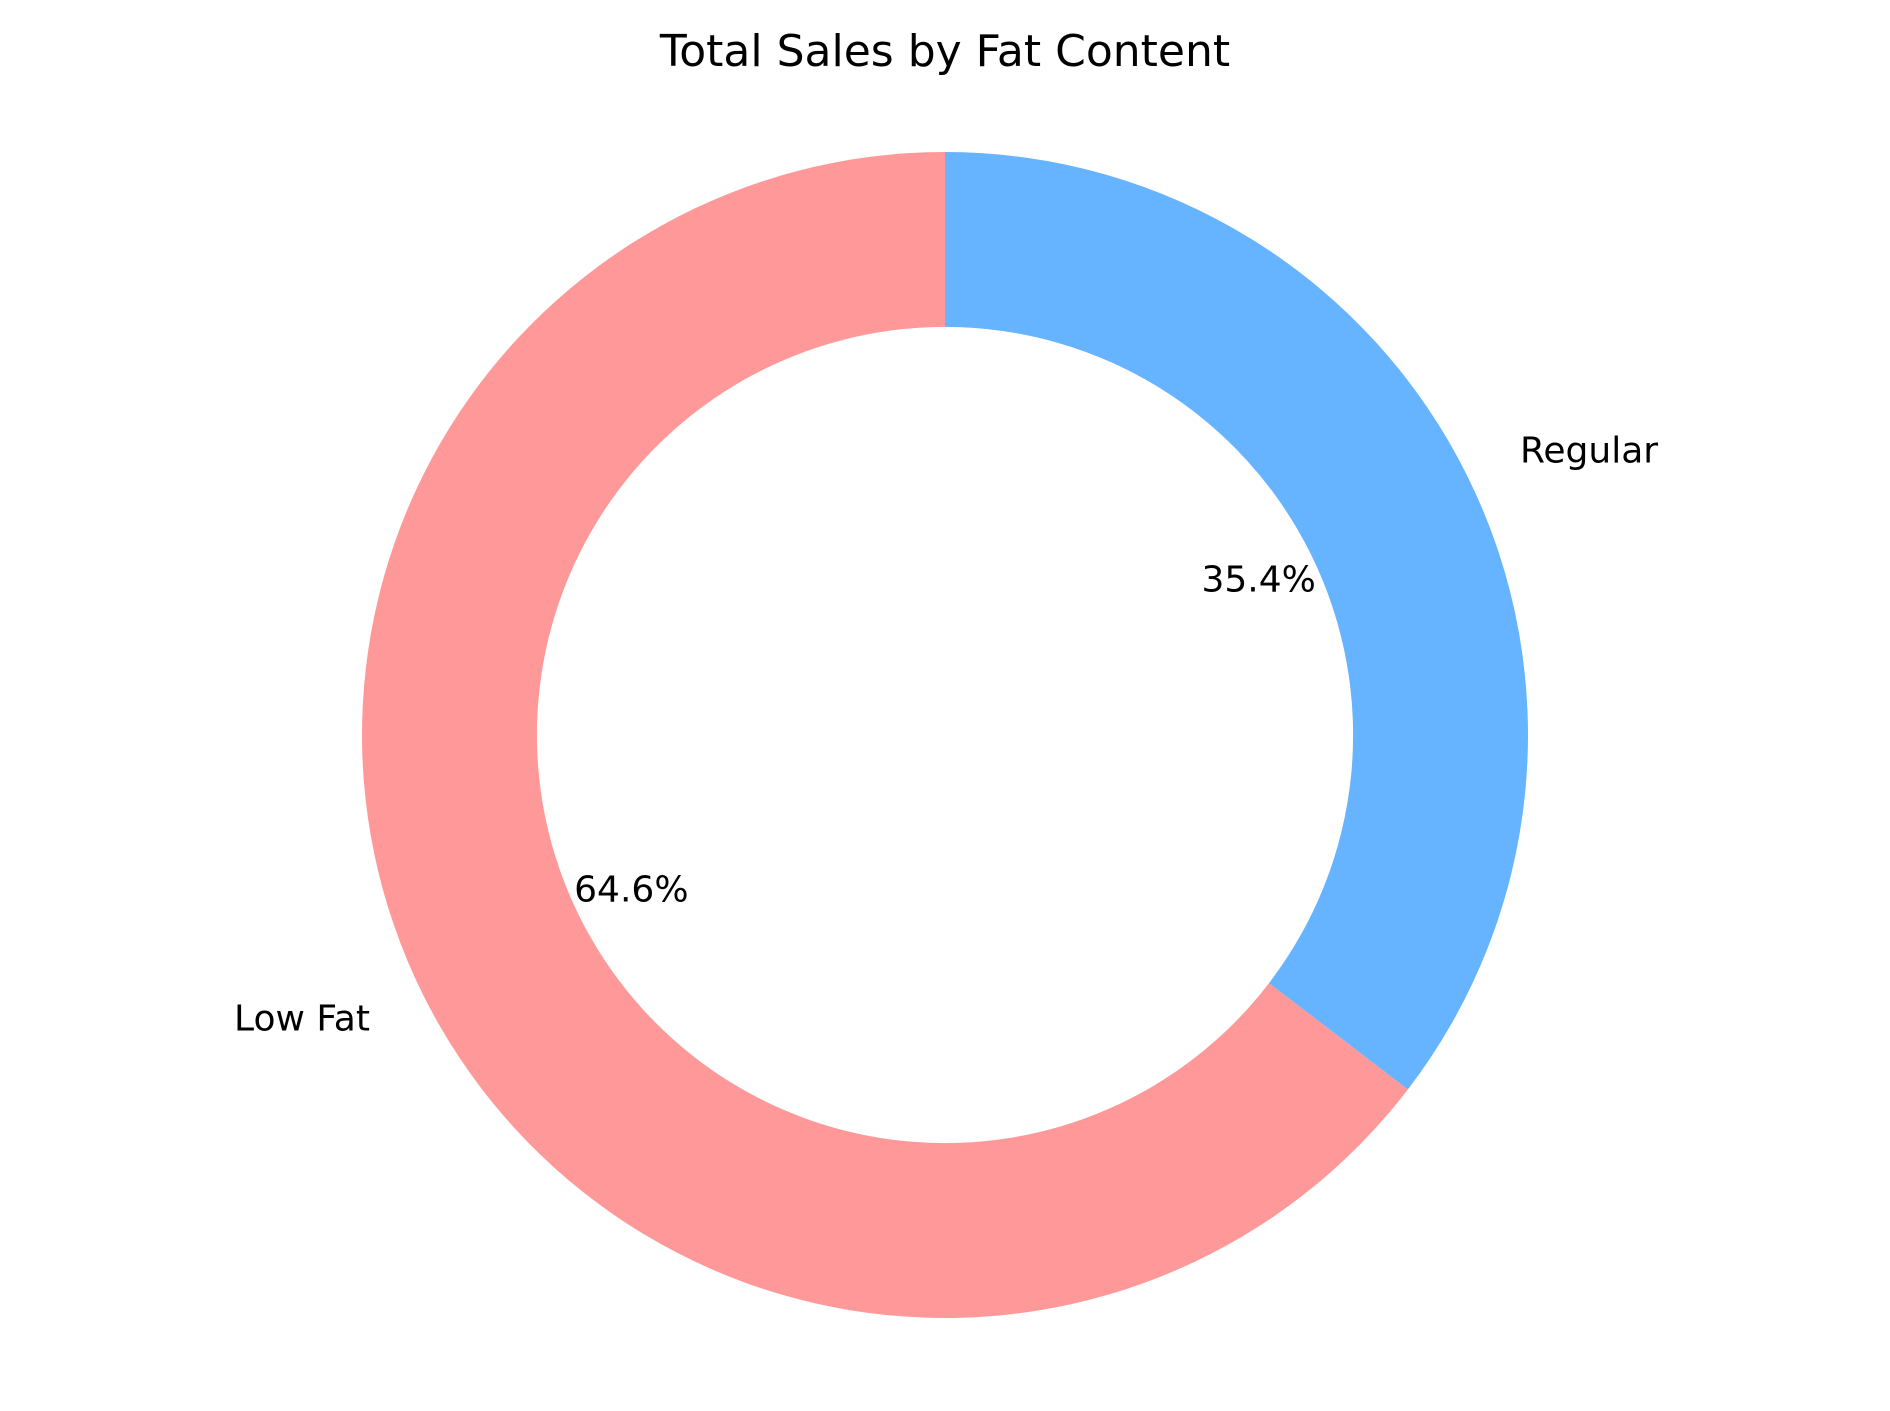 The width and height of the screenshot is (1890, 1411). What do you see at coordinates (944, 51) in the screenshot?
I see `chart-title: Total Sales by Fat Content` at bounding box center [944, 51].